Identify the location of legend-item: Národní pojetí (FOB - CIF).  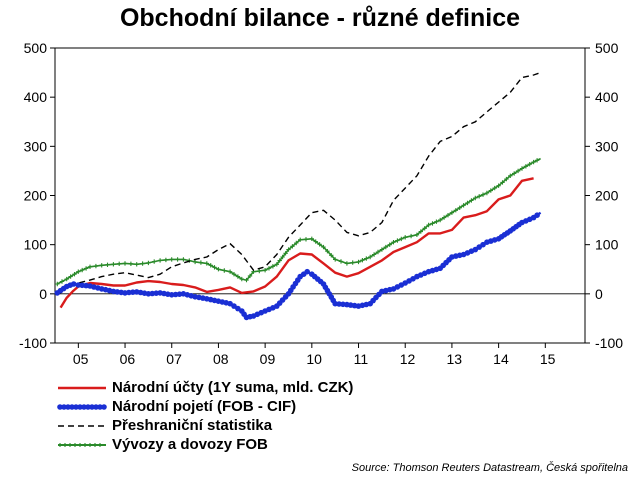
(204, 406).